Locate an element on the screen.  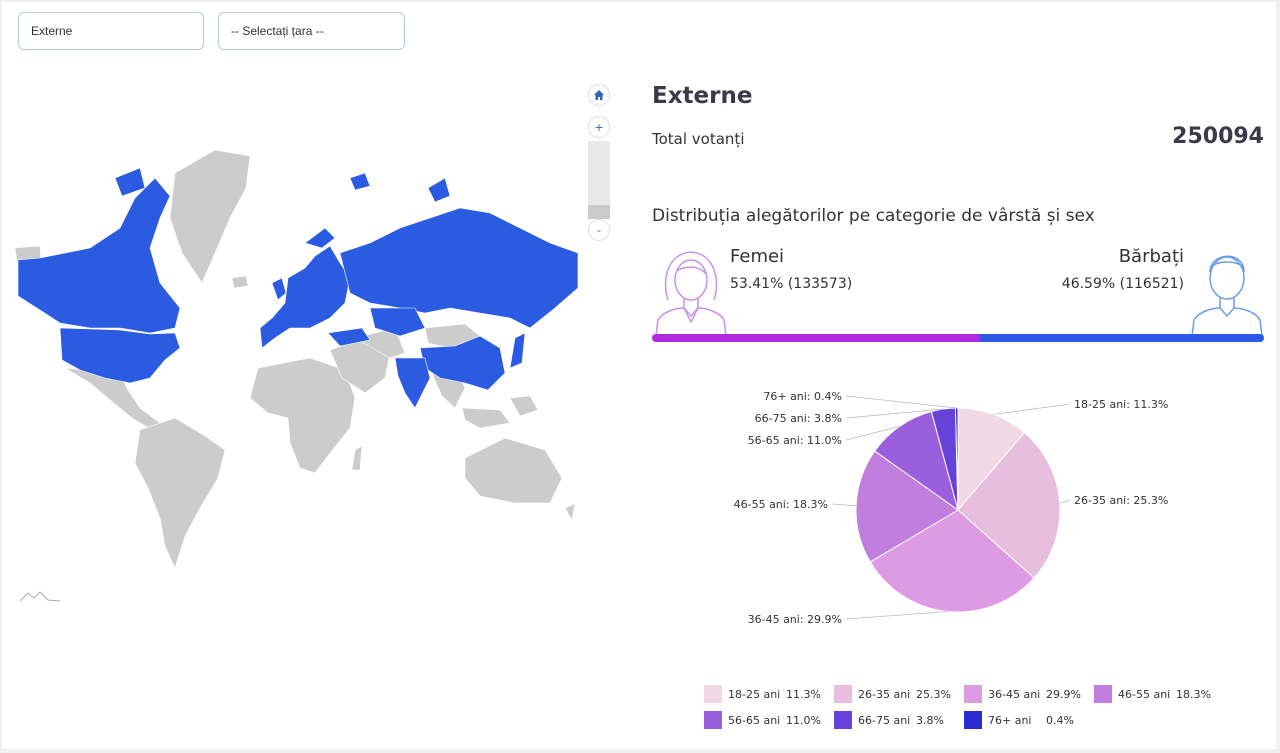
legend-item: 46-55 ani 18.3% is located at coordinates (1155, 694).